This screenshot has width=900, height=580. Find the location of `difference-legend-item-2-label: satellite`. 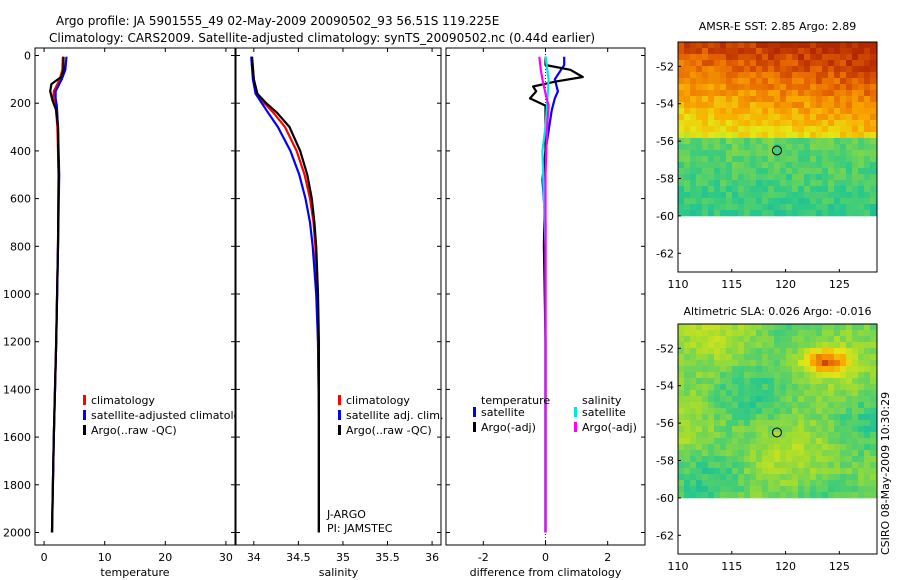

difference-legend-item-2-label: satellite is located at coordinates (604, 412).